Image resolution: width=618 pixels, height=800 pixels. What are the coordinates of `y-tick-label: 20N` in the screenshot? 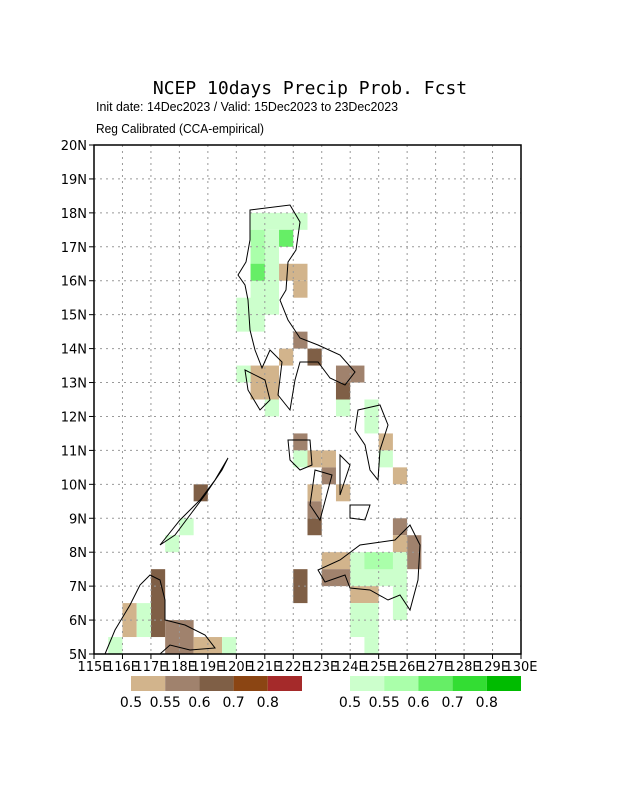 It's located at (74, 146).